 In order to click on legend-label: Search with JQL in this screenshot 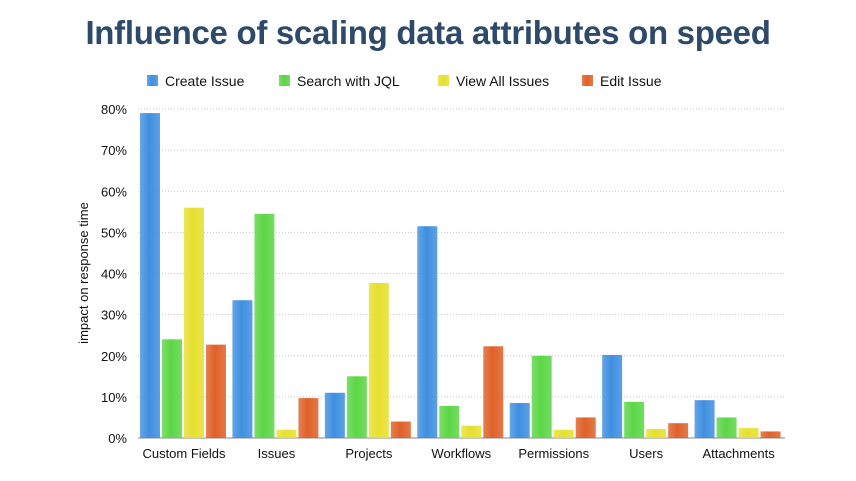, I will do `click(348, 81)`.